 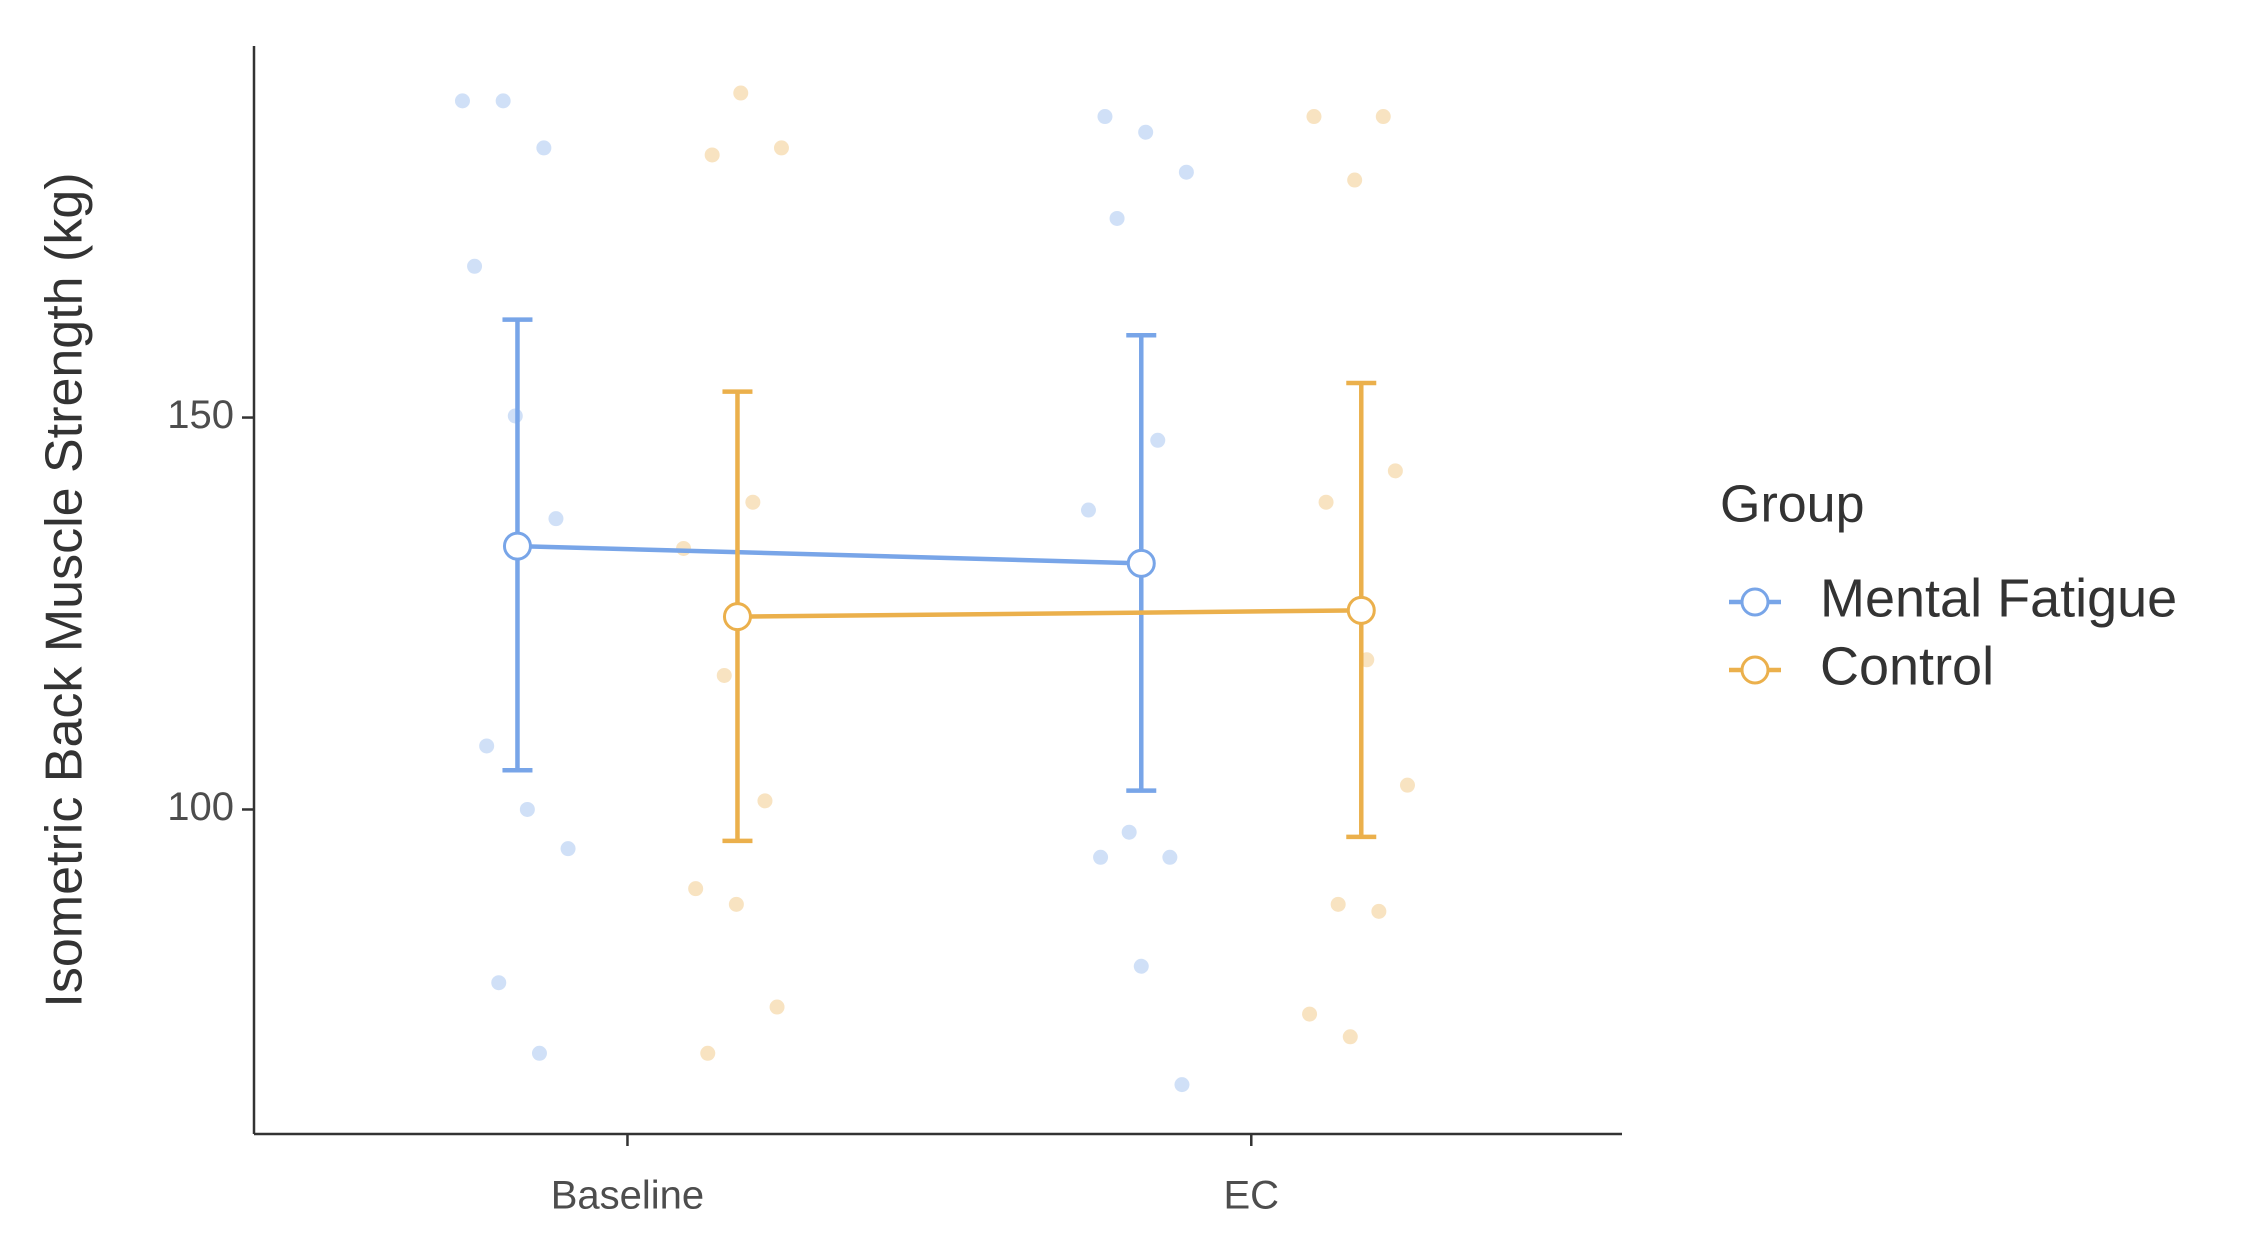 What do you see at coordinates (65, 589) in the screenshot?
I see `y-axis-label: Isometric Back Muscle Strength (kg)` at bounding box center [65, 589].